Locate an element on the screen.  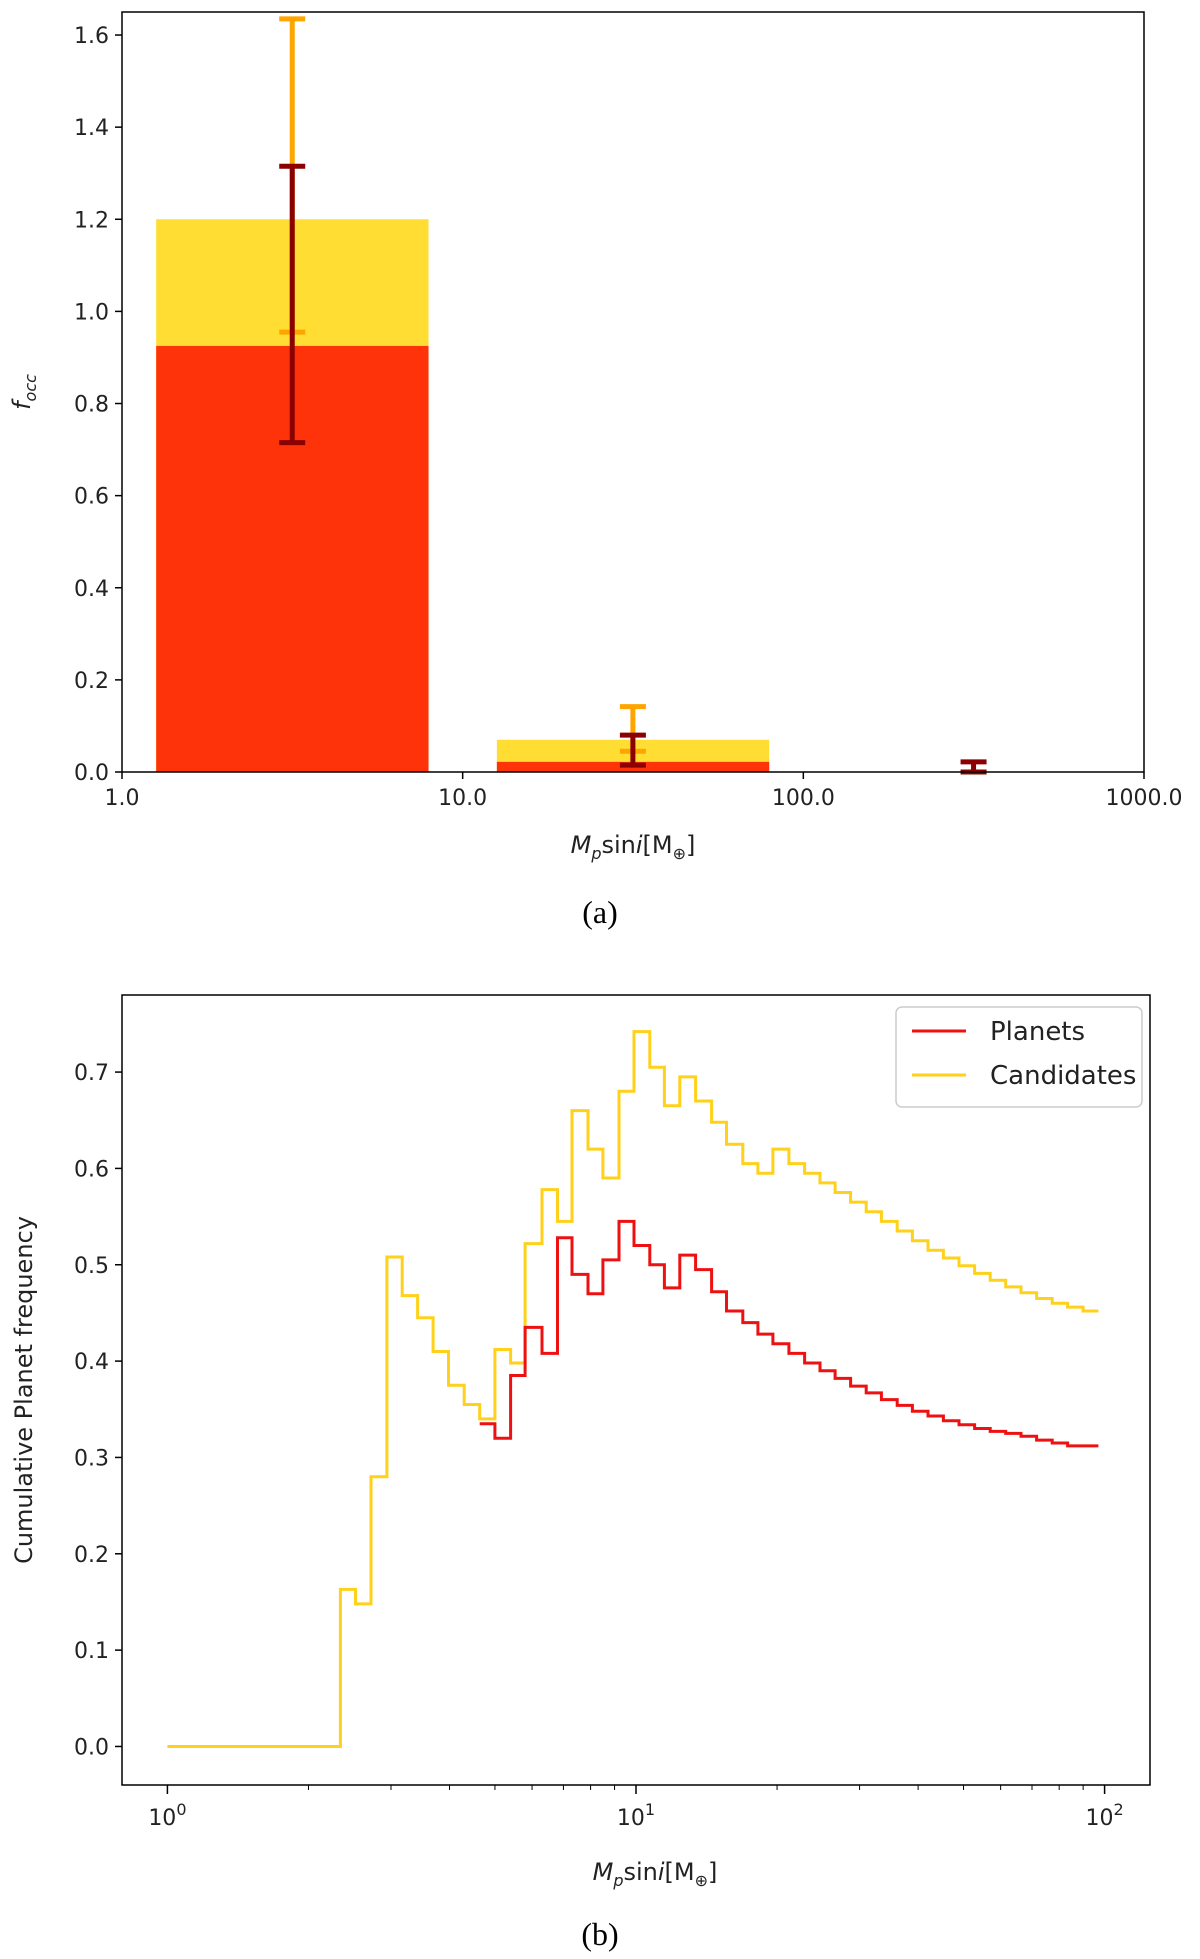
panel-b-y-tick-label: 0.6 is located at coordinates (91, 1169).